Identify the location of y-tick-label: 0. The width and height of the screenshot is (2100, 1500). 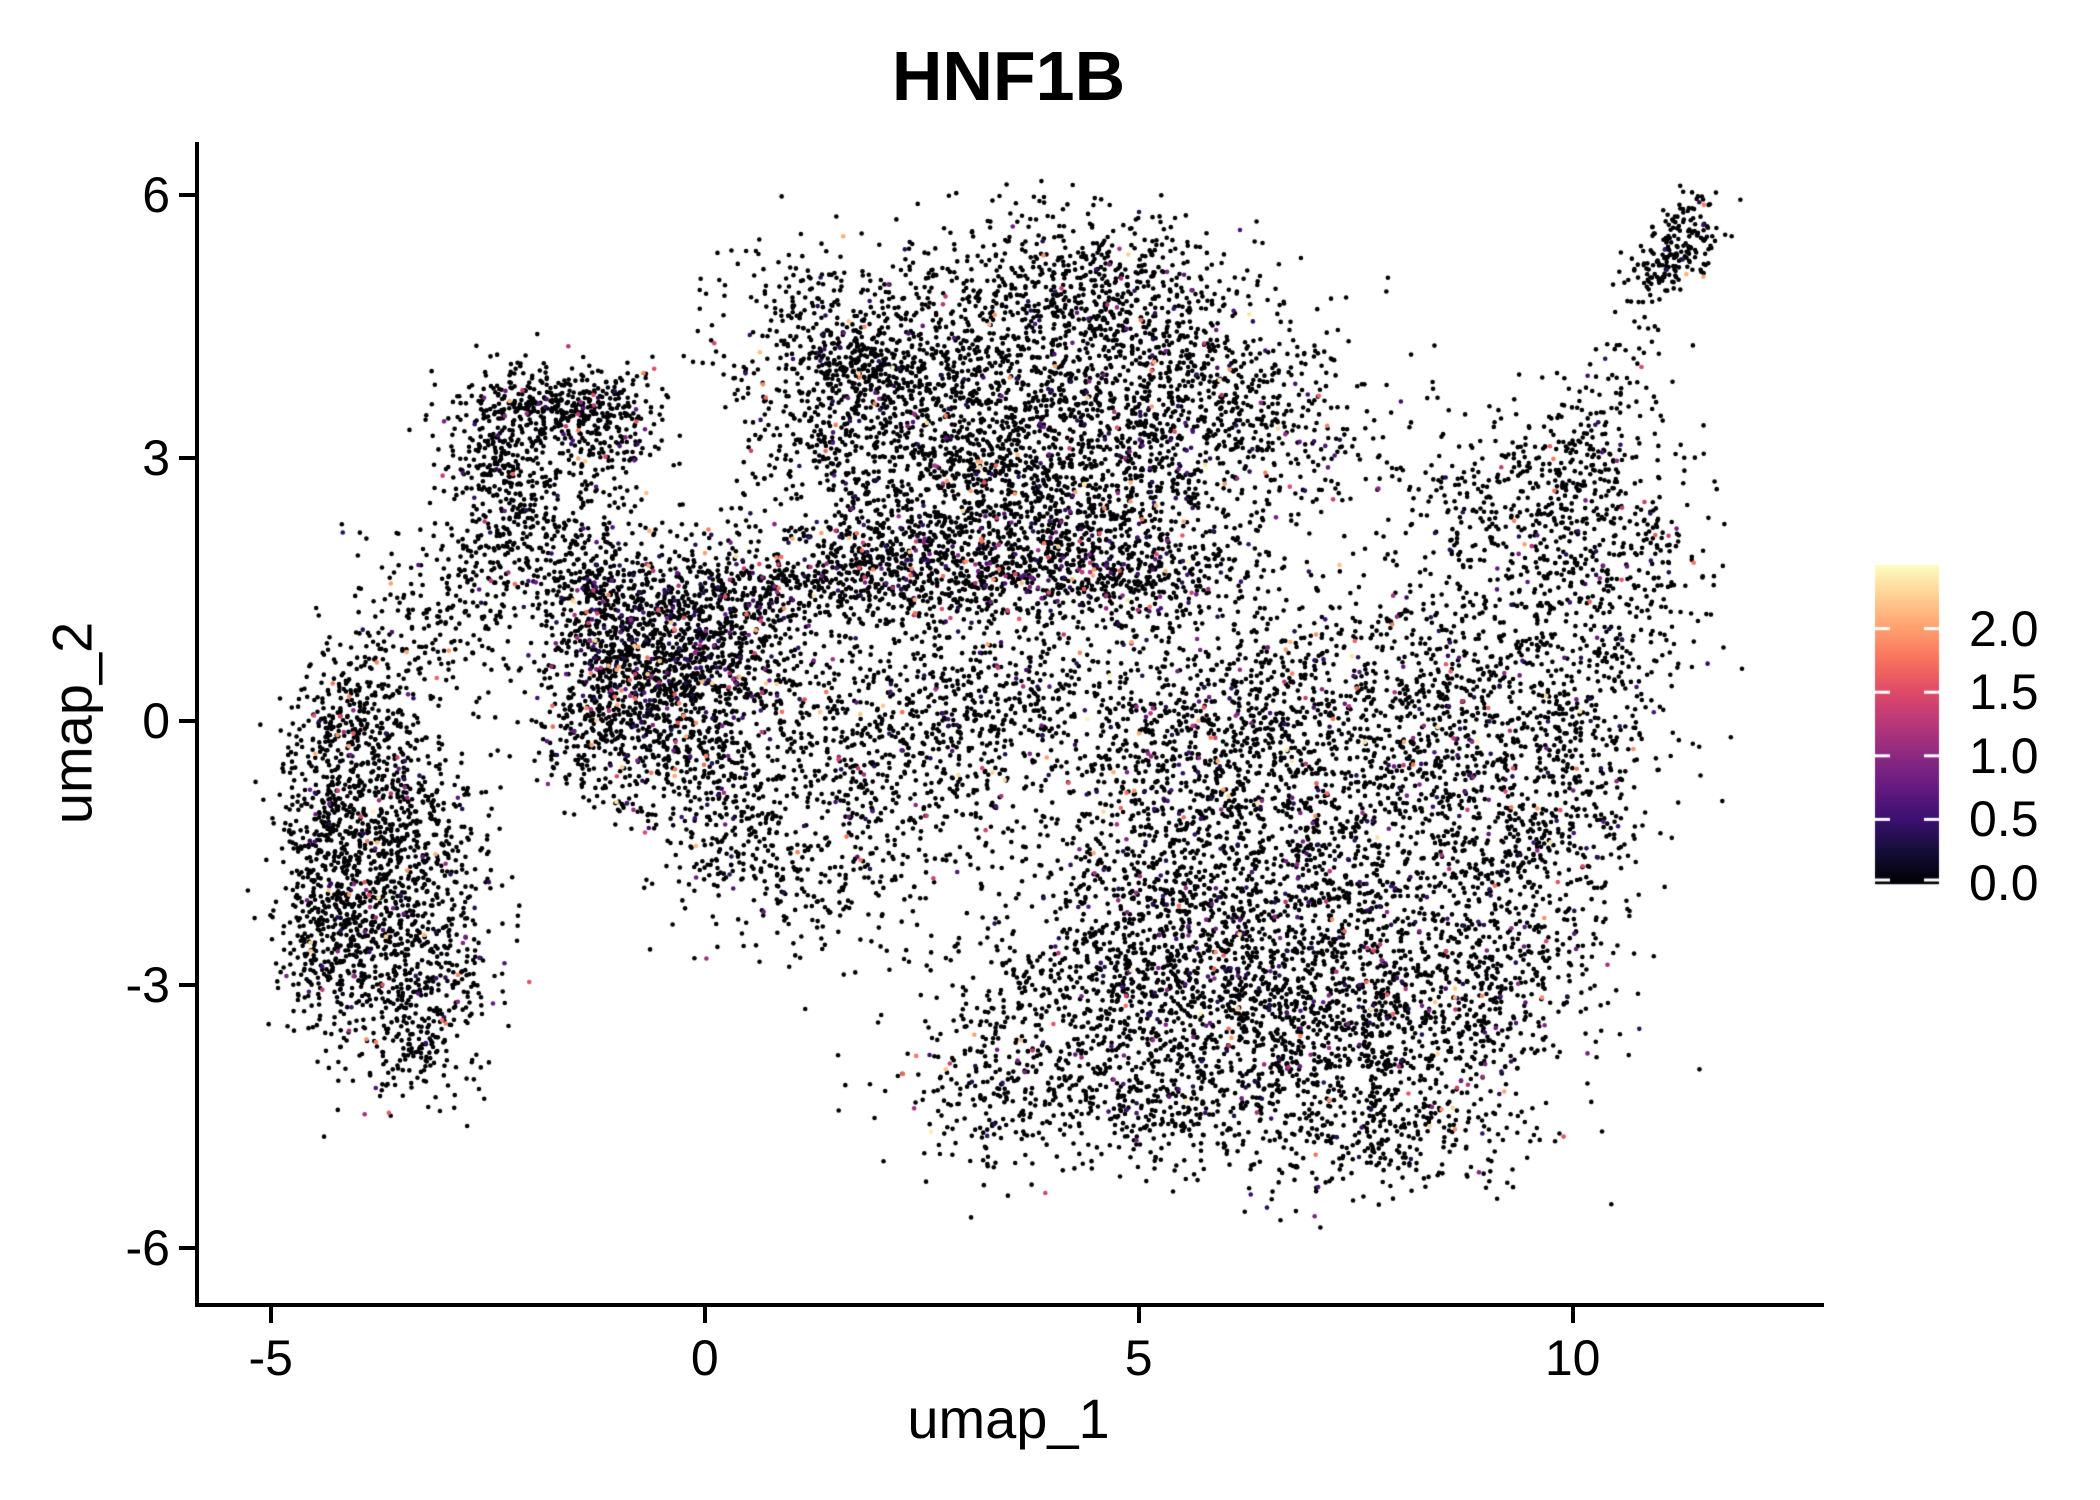
(156, 721).